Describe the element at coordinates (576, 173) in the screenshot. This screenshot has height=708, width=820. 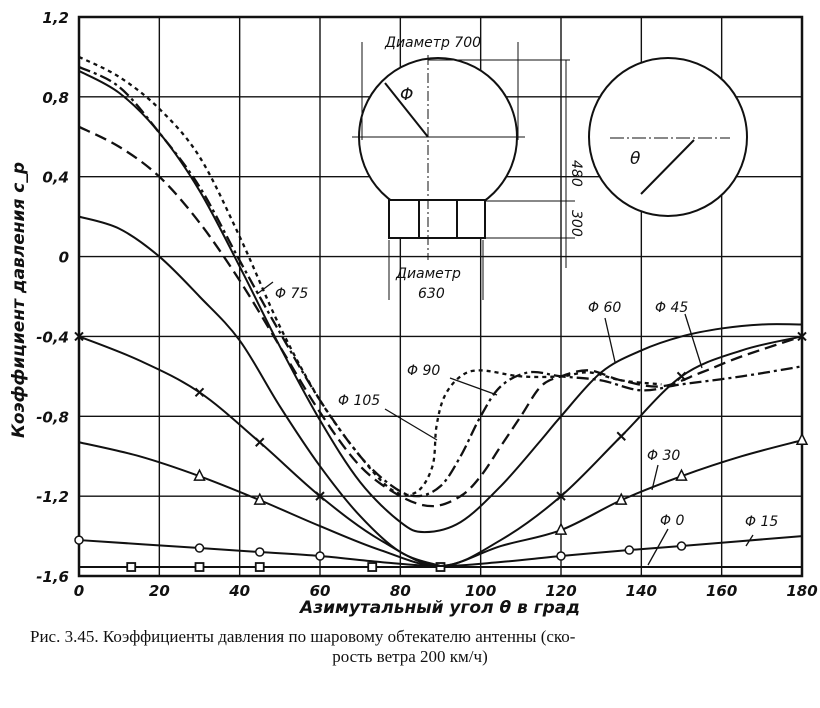
I see `inset-height-480-label: 480` at that location.